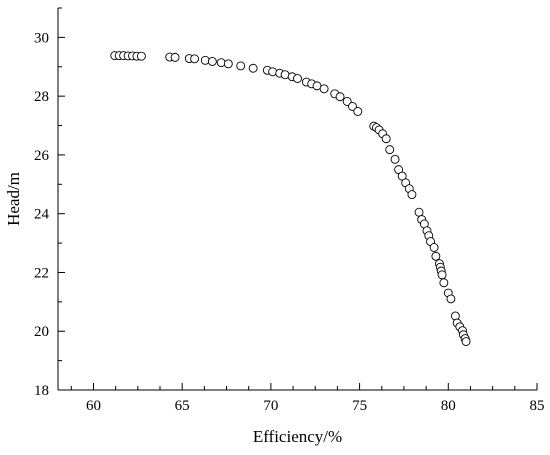 This screenshot has height=455, width=550. What do you see at coordinates (41, 391) in the screenshot?
I see `y-tick-label: 18` at bounding box center [41, 391].